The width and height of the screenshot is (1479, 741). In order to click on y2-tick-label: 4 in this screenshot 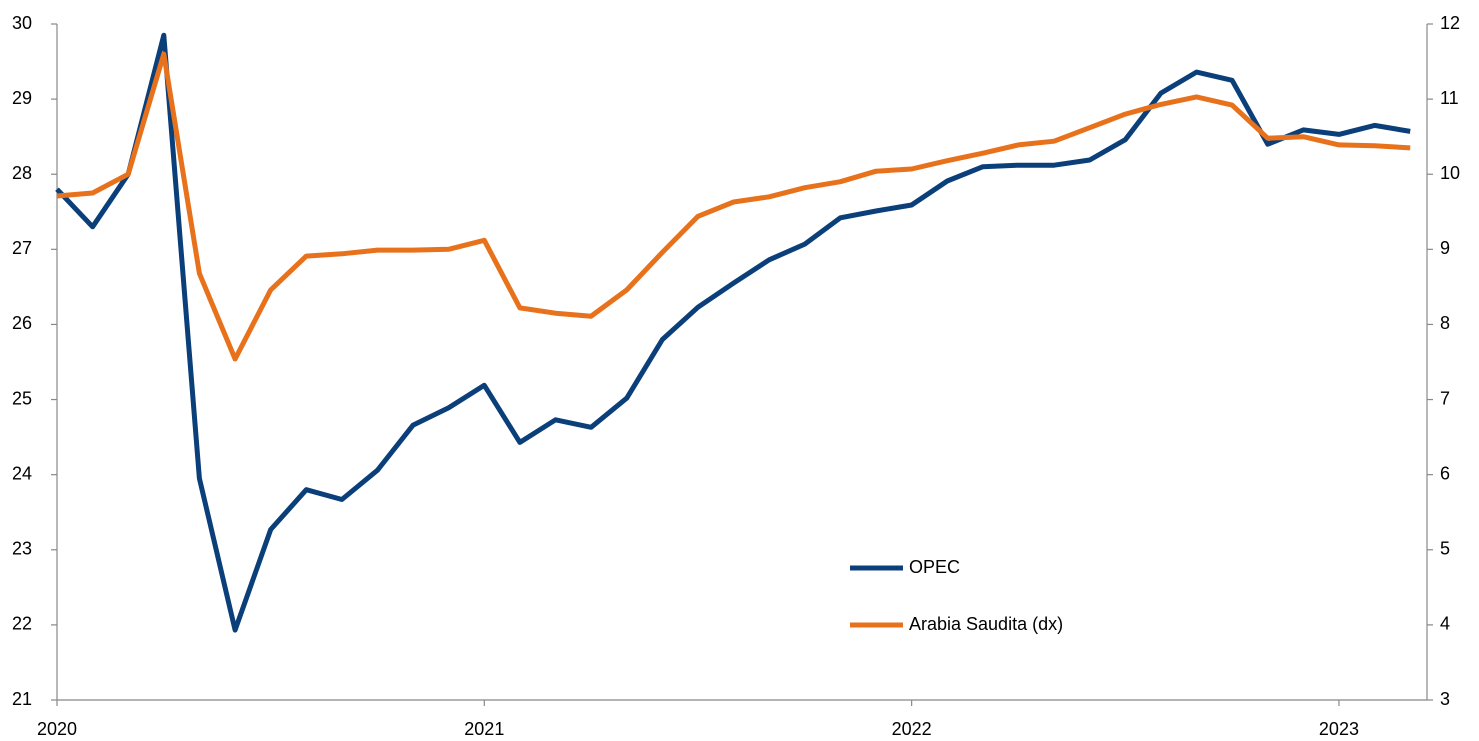, I will do `click(1445, 624)`.